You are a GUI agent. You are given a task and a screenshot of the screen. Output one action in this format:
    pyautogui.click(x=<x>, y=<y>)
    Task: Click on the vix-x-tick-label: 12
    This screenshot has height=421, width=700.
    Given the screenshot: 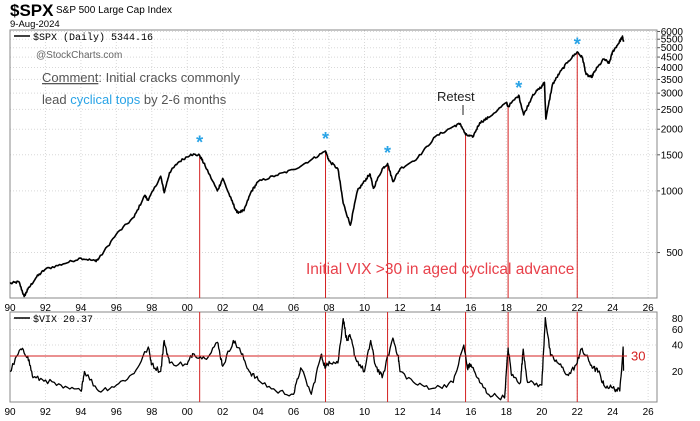 What is the action you would take?
    pyautogui.click(x=400, y=412)
    